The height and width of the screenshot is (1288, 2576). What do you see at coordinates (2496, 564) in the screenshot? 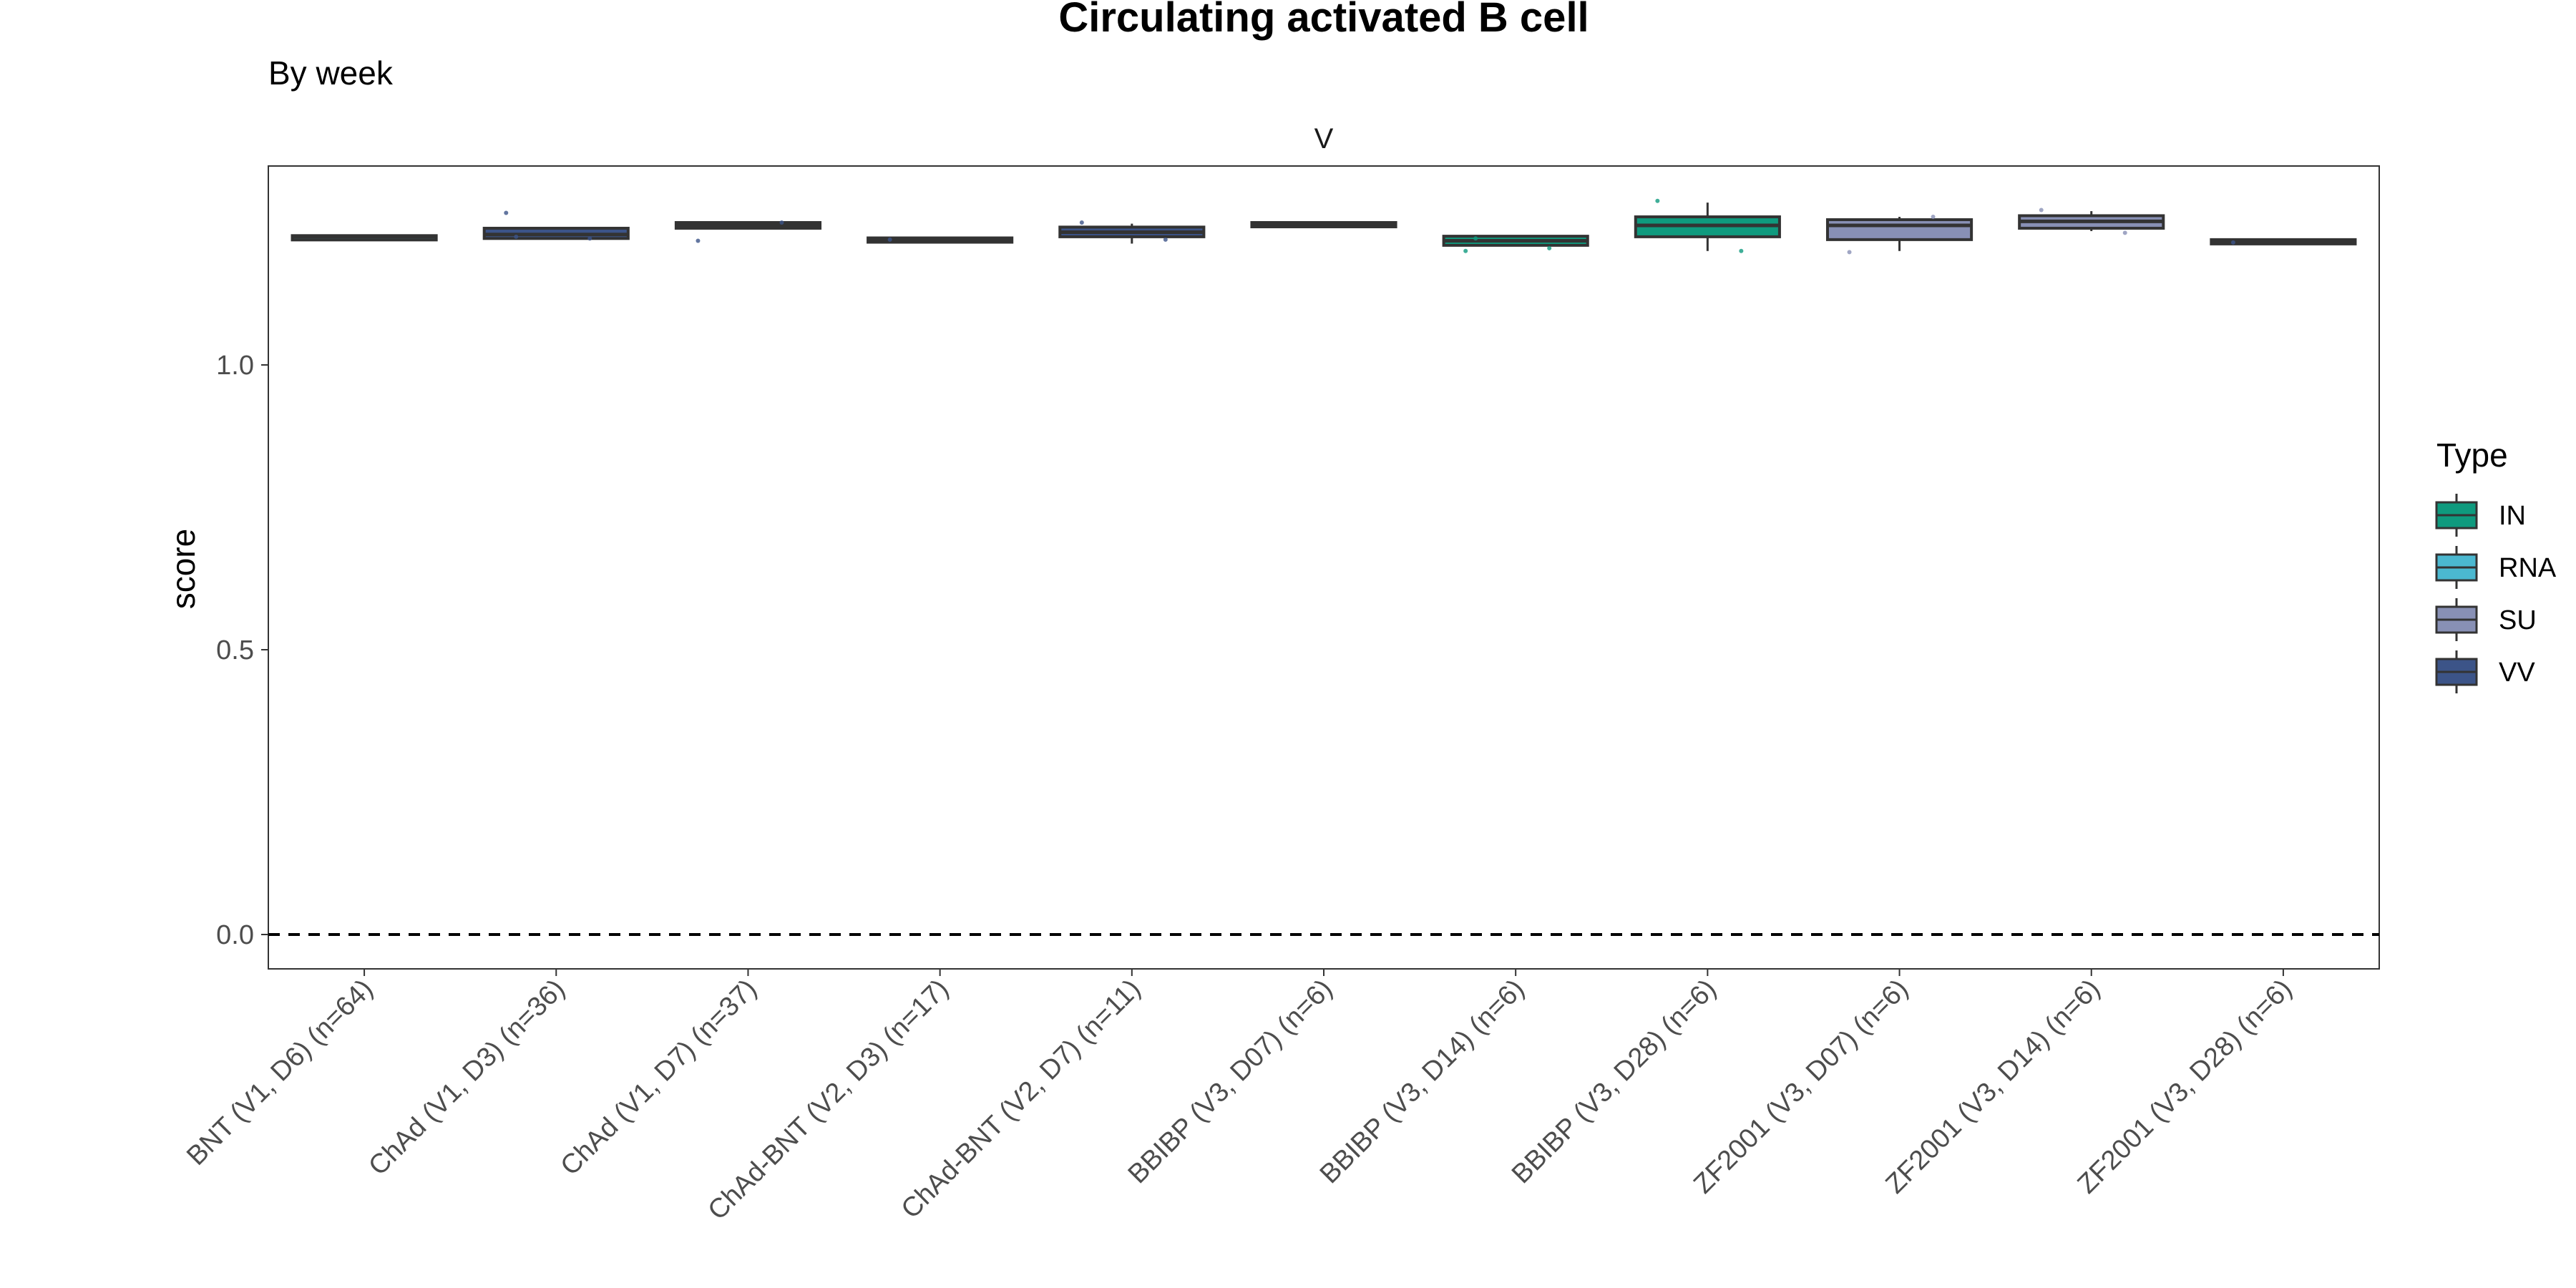
I see `legend: Type IN RNA SU VV` at bounding box center [2496, 564].